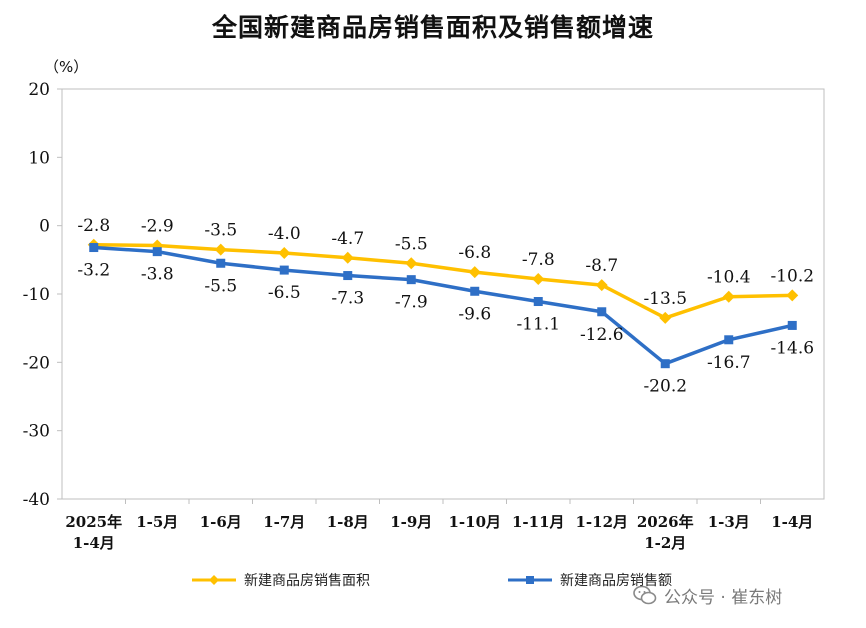 The width and height of the screenshot is (866, 628). I want to click on y-tick-label: -10, so click(36, 295).